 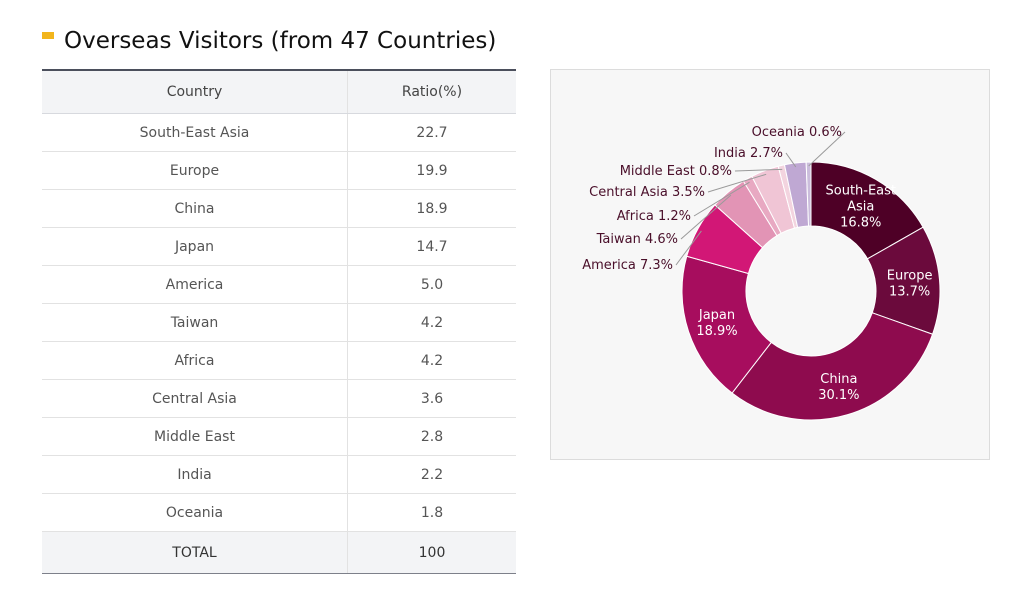 What do you see at coordinates (627, 265) in the screenshot?
I see `slice-label-america: America 7.3%` at bounding box center [627, 265].